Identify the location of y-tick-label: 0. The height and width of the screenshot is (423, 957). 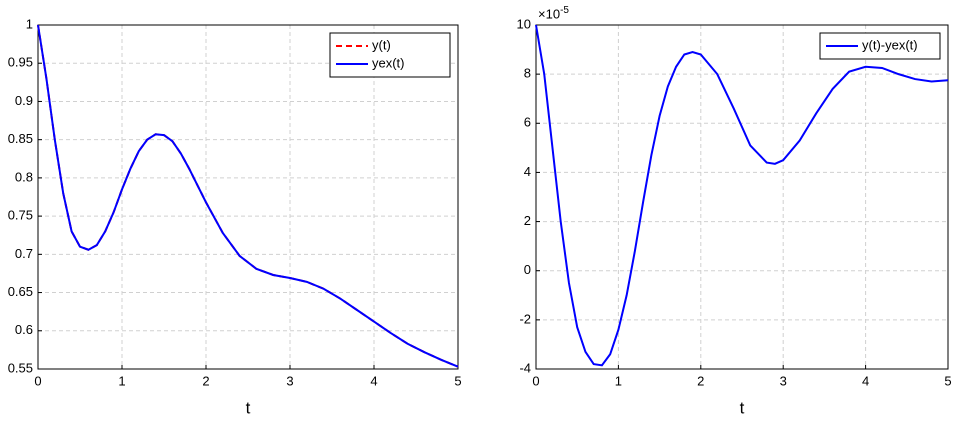
(527, 269).